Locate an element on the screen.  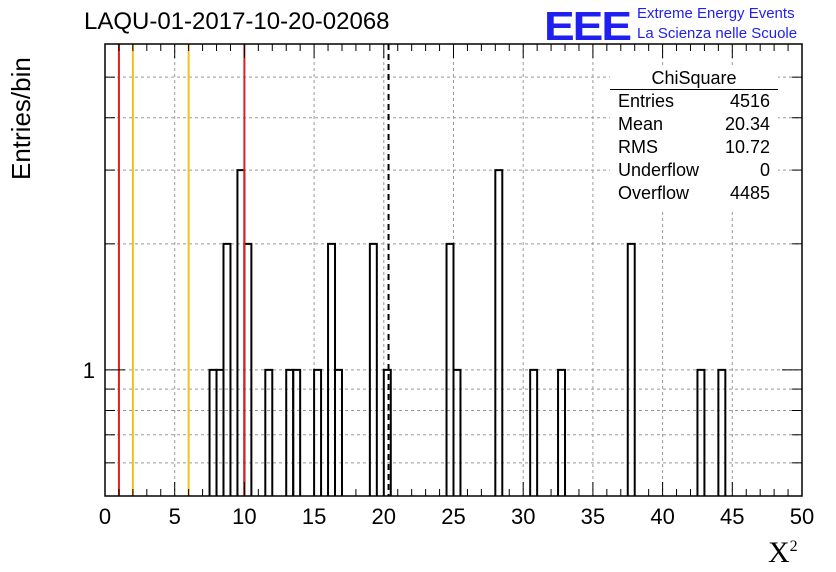
x-axis-label-base: X is located at coordinates (779, 552).